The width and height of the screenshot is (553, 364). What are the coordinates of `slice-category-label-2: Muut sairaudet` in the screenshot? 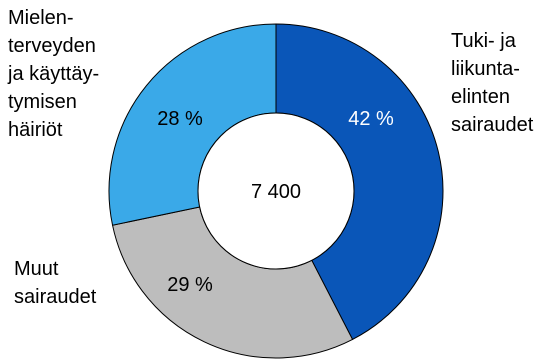 It's located at (55, 283).